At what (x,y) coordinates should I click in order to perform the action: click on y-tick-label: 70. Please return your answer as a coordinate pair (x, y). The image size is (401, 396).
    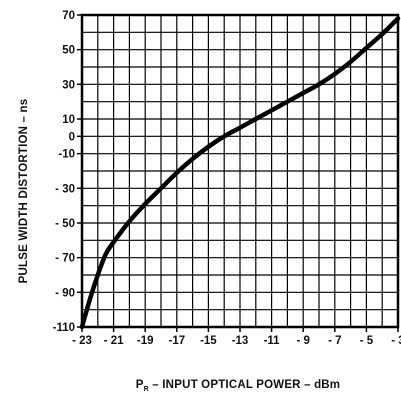
    Looking at the image, I should click on (68, 16).